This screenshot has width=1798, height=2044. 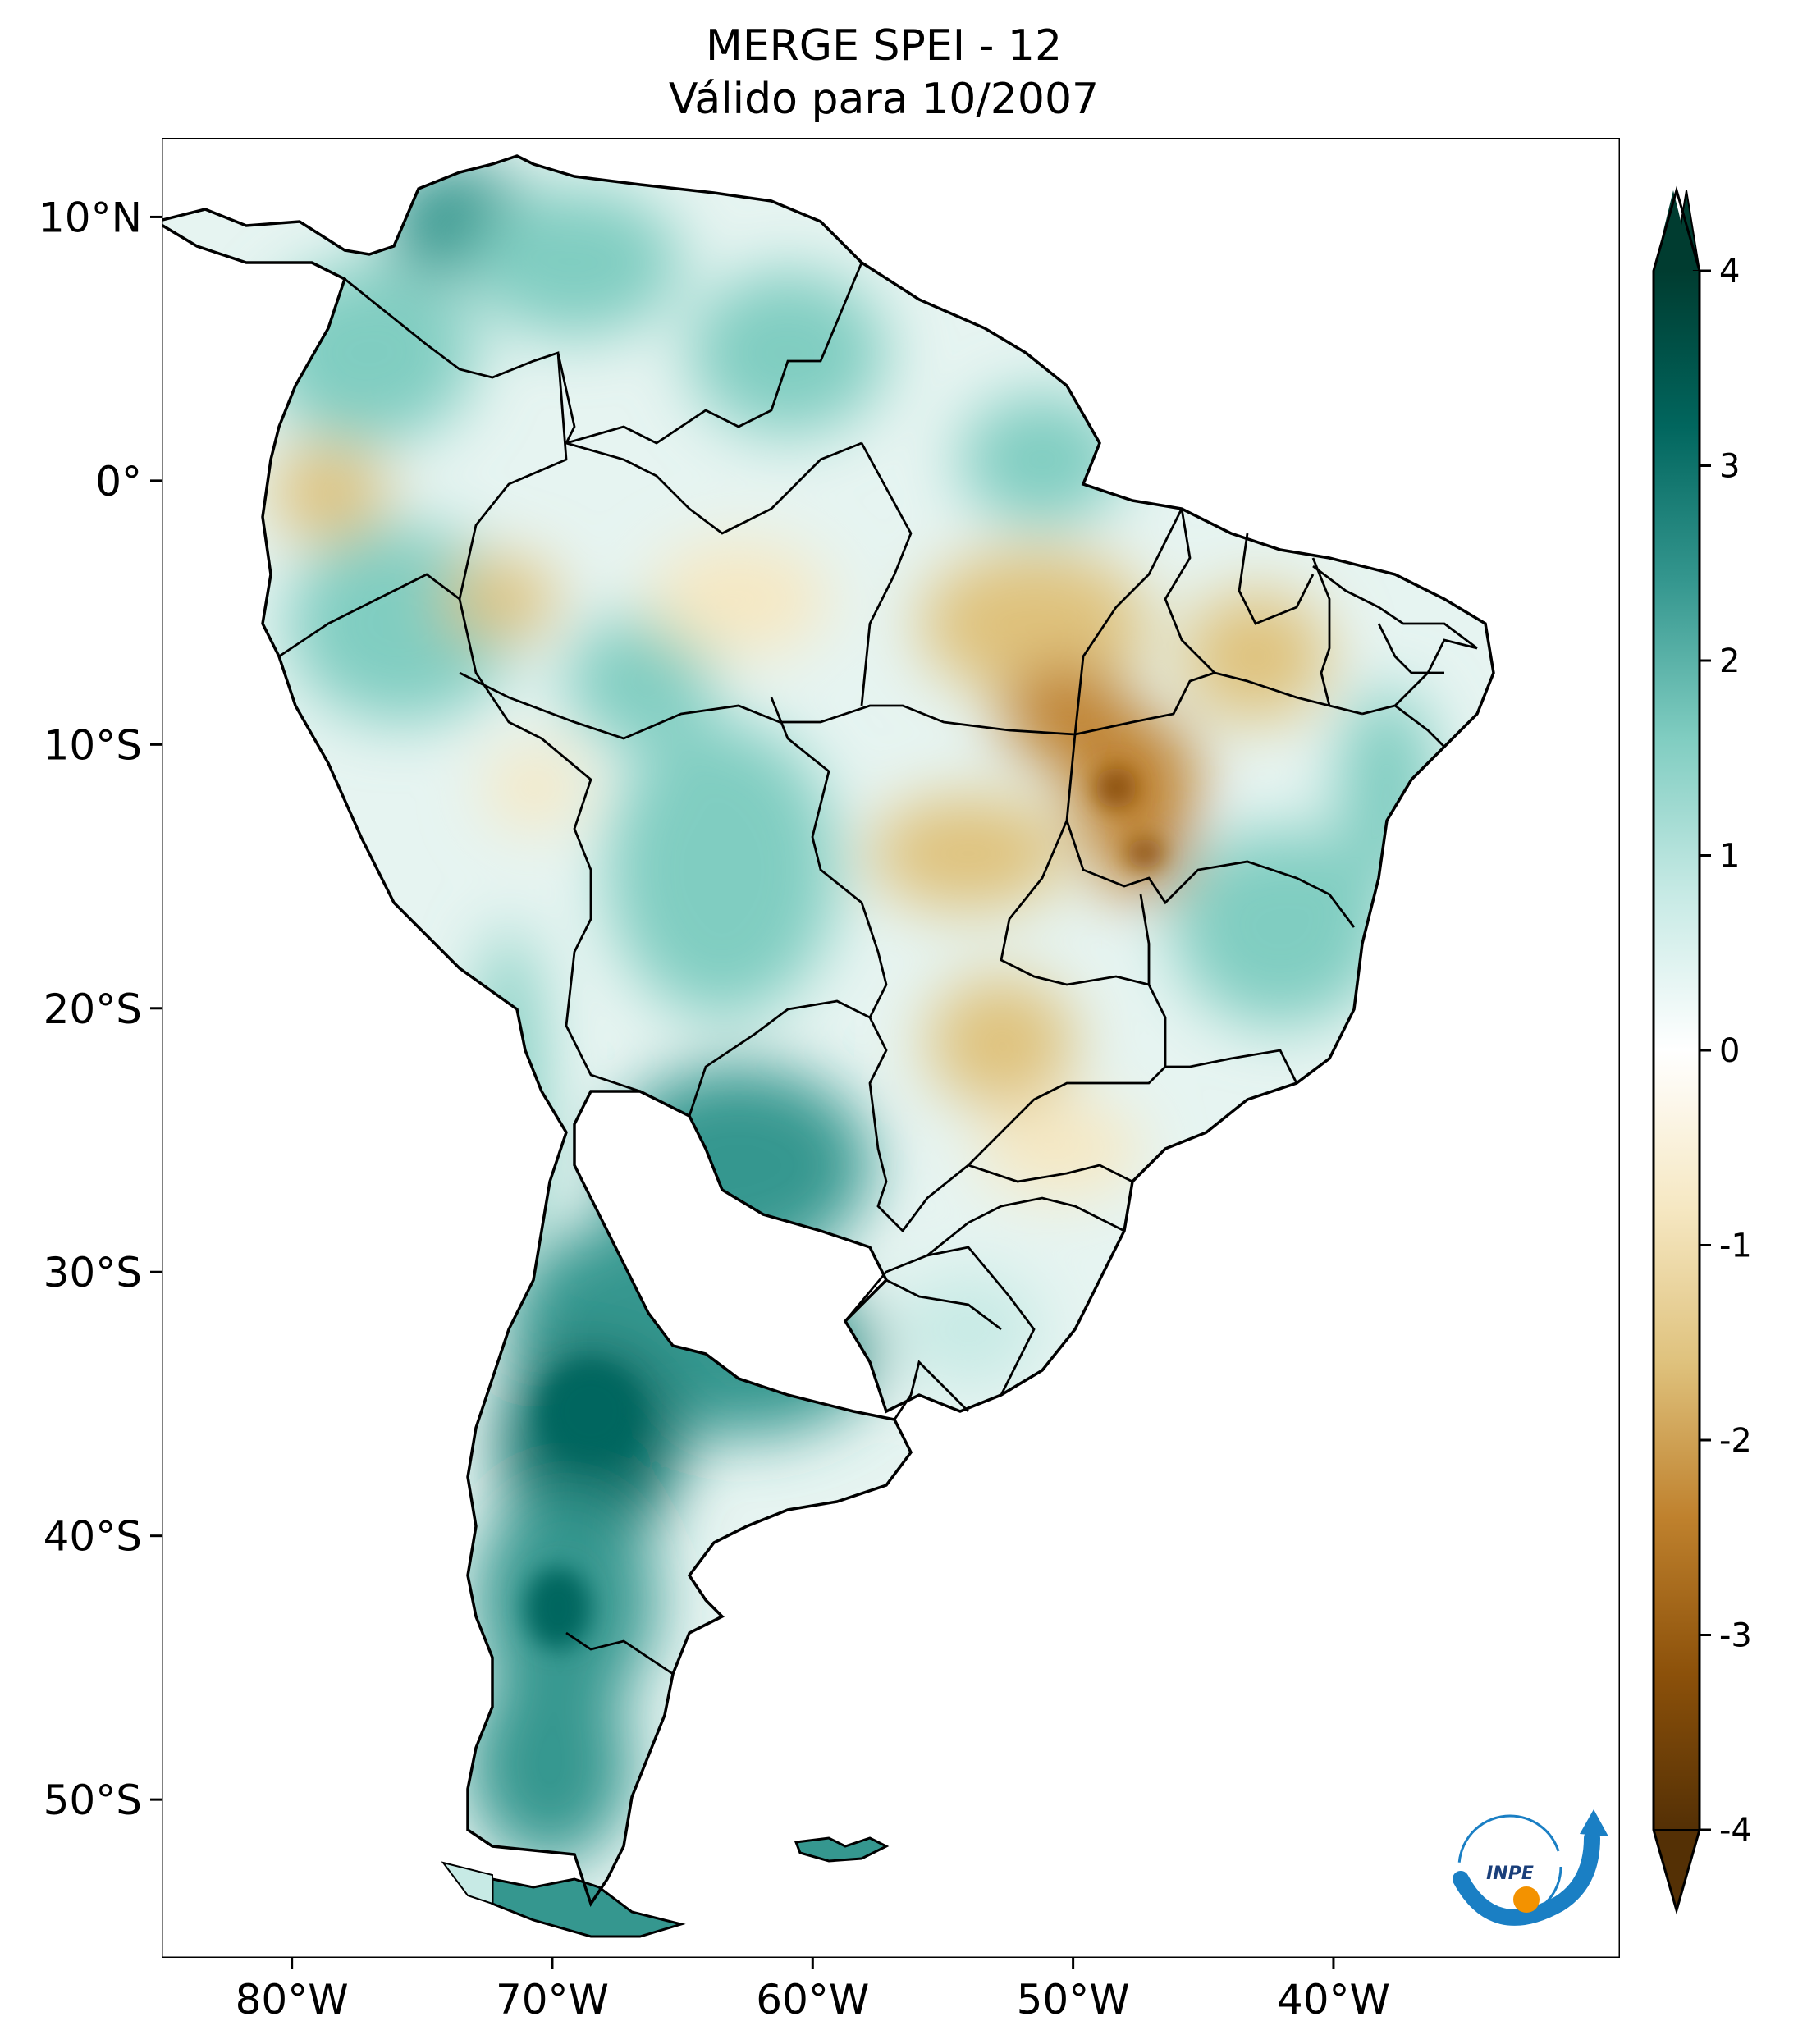 What do you see at coordinates (884, 99) in the screenshot?
I see `title-line-2: Válido para 10/2007` at bounding box center [884, 99].